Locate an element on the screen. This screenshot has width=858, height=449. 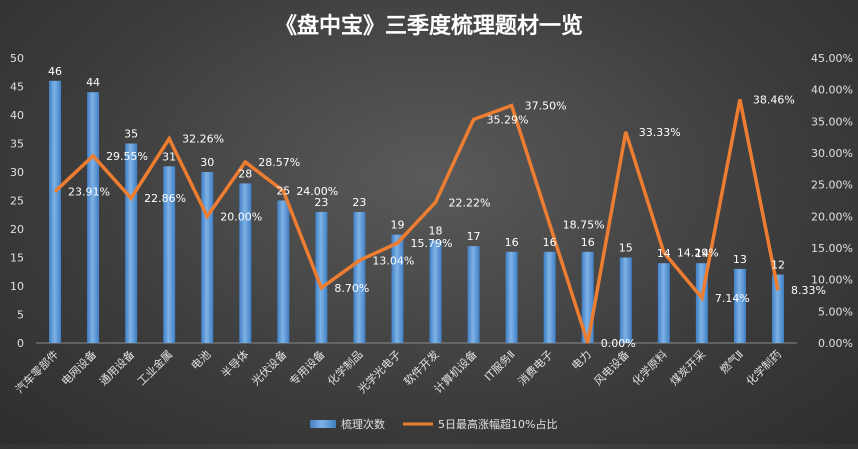
y-right-tick-label: 25.00% is located at coordinates (832, 185).